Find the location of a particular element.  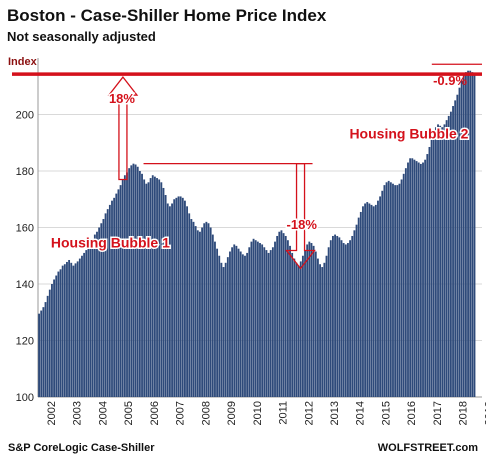

x-tick-label: 2012 is located at coordinates (309, 413).